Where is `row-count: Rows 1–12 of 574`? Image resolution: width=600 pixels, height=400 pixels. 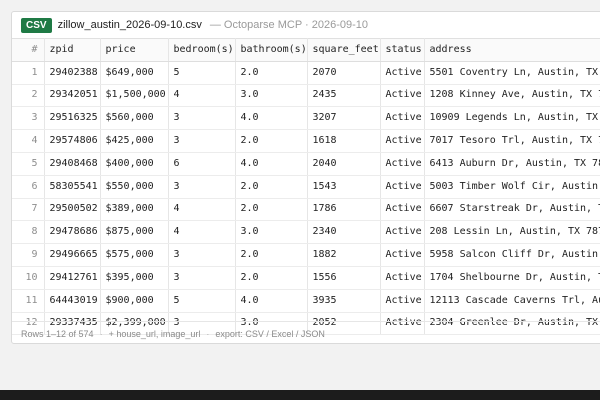 row-count: Rows 1–12 of 574 is located at coordinates (57, 333).